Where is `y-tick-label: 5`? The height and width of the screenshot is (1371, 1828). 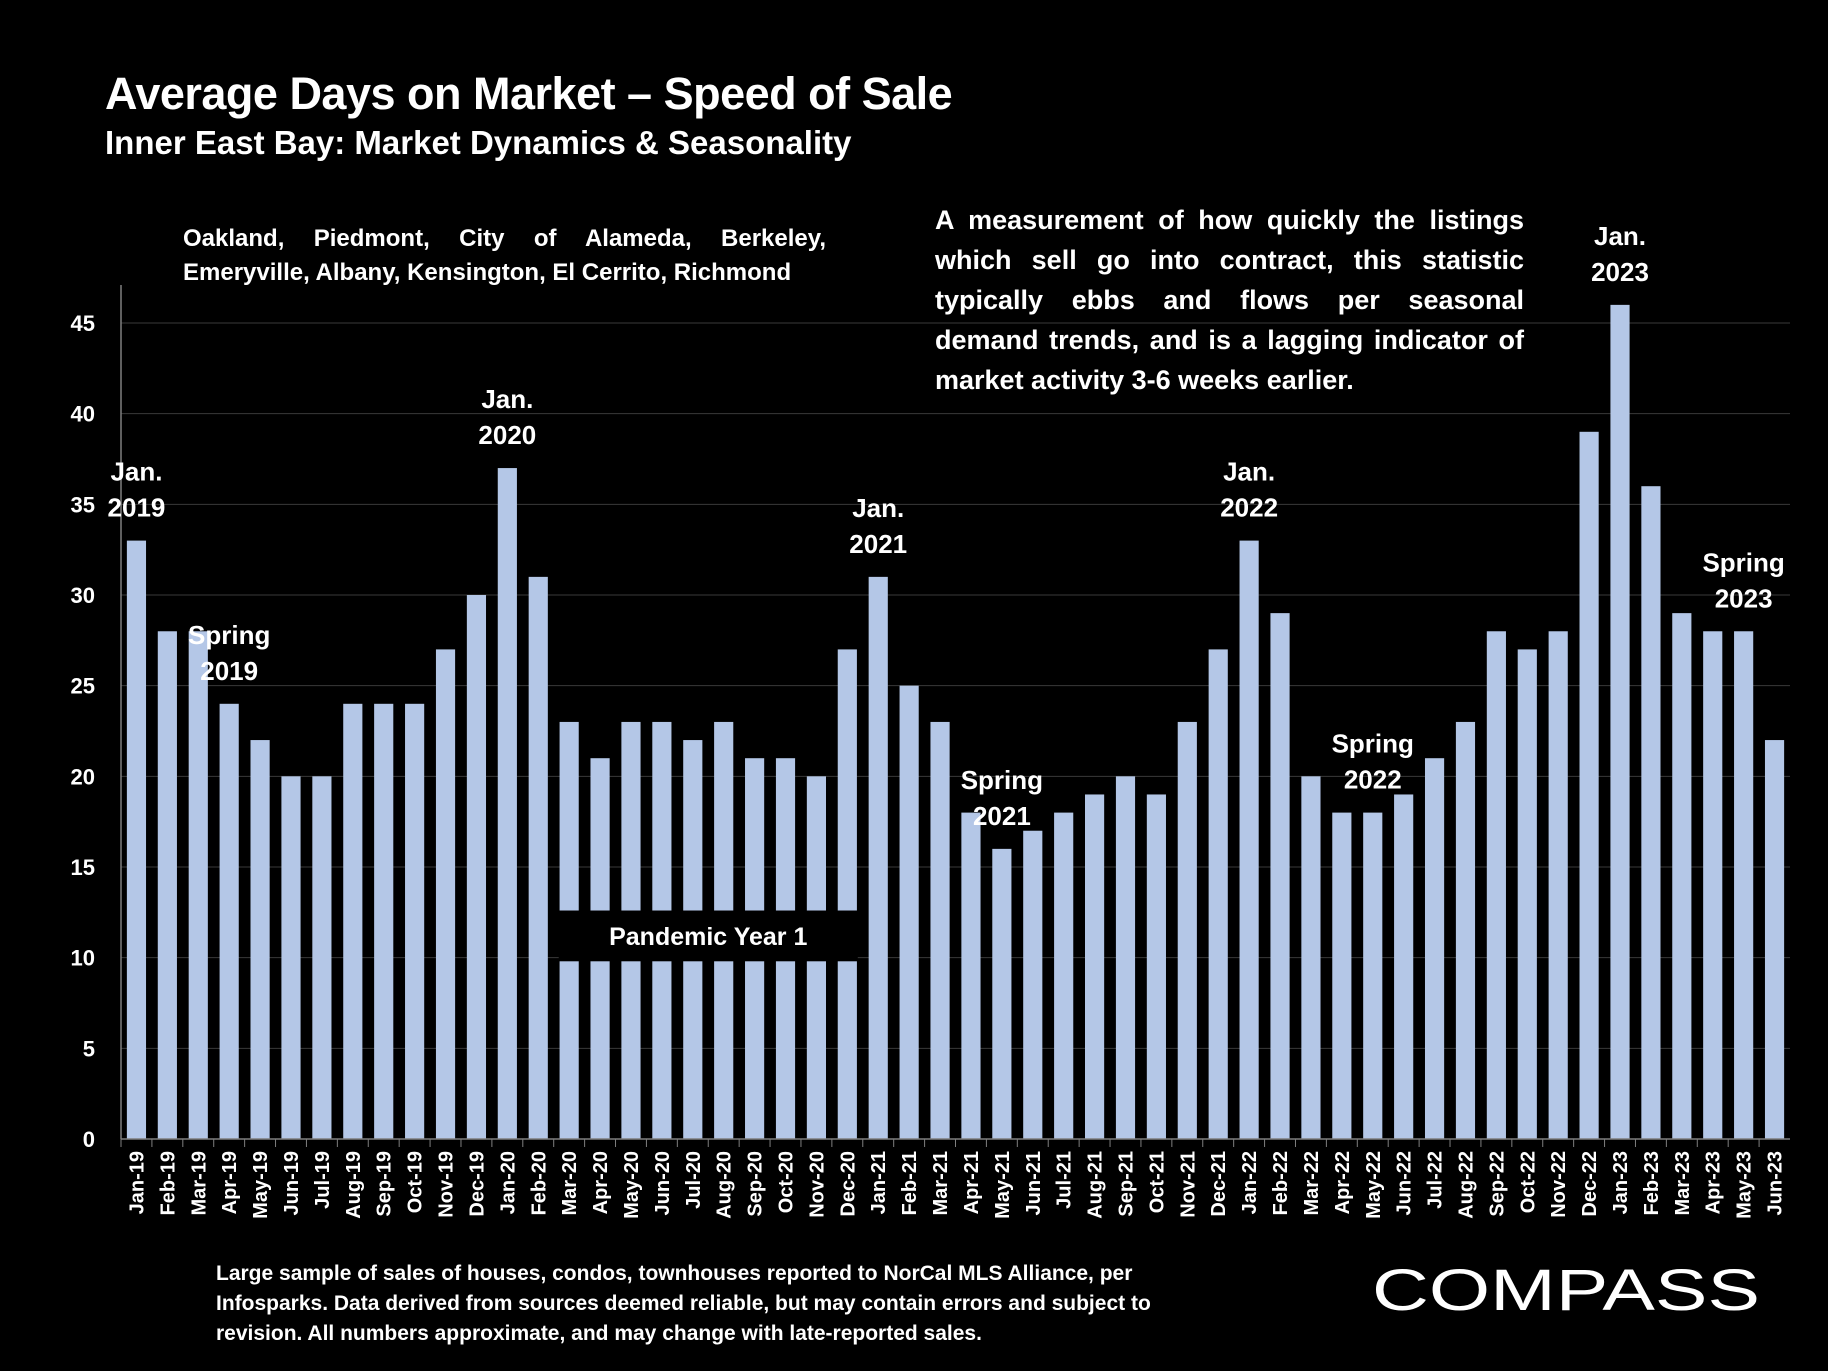 y-tick-label: 5 is located at coordinates (89, 1048).